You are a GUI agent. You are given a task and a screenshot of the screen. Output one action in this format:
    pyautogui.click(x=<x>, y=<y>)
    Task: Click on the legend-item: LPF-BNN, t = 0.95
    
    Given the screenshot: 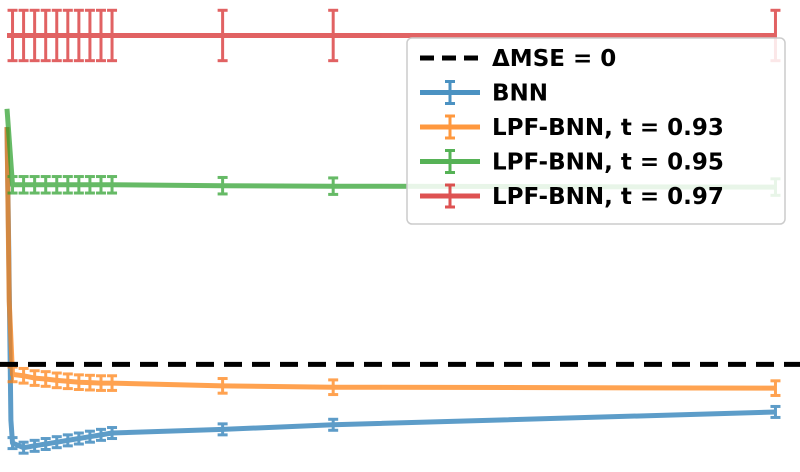 What is the action you would take?
    pyautogui.click(x=572, y=162)
    